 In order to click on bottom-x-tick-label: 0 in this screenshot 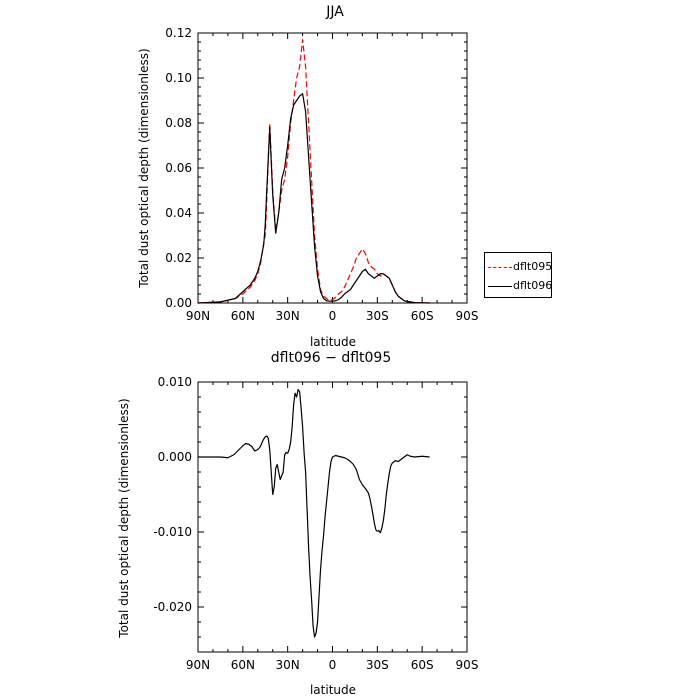, I will do `click(333, 665)`.